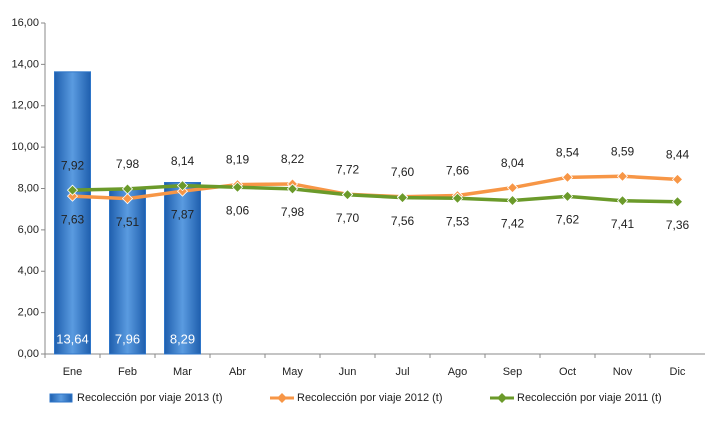  I want to click on point-value-label: 7,41, so click(623, 224).